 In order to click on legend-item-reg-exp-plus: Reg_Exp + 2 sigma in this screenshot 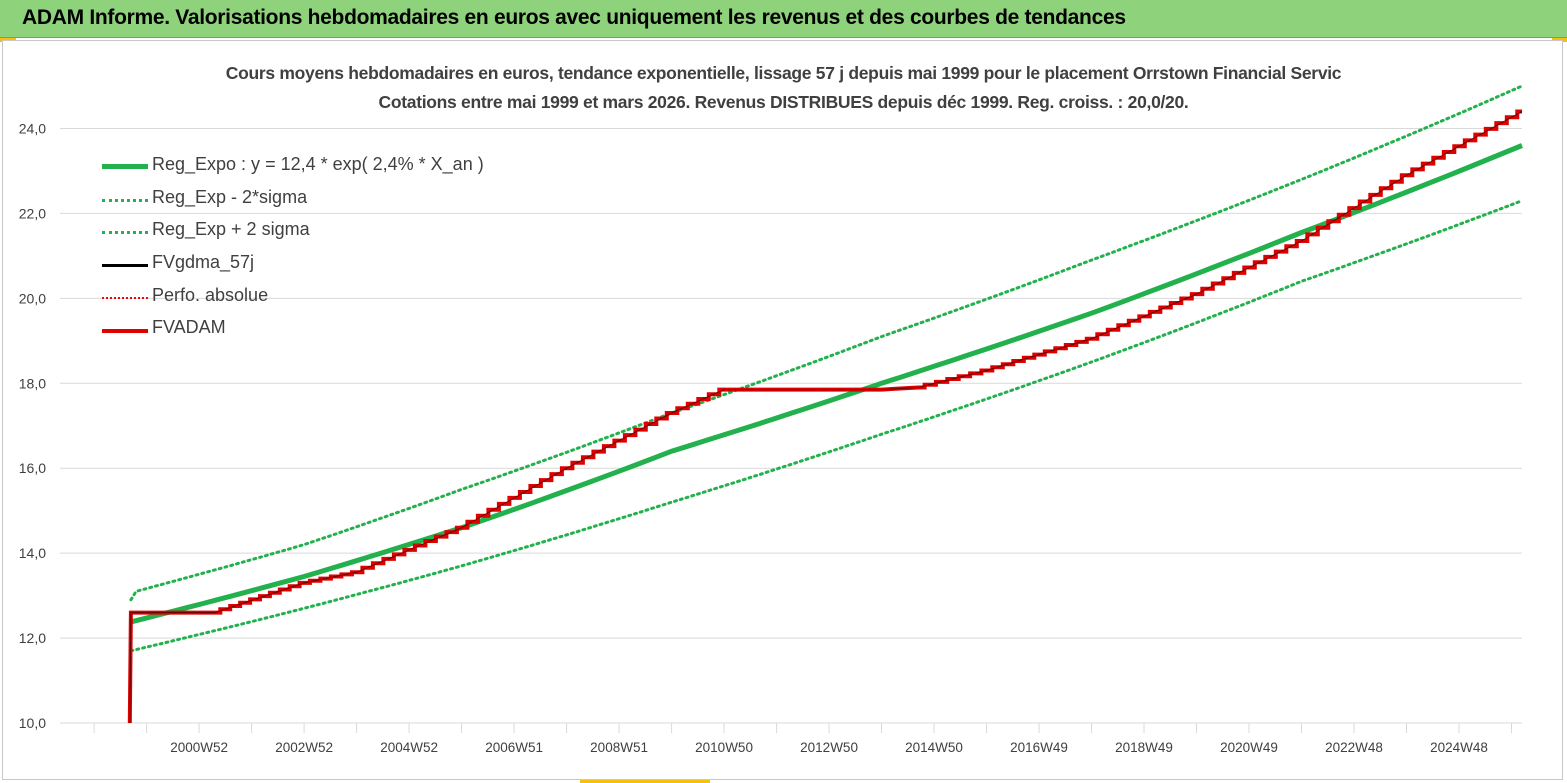, I will do `click(312, 231)`.